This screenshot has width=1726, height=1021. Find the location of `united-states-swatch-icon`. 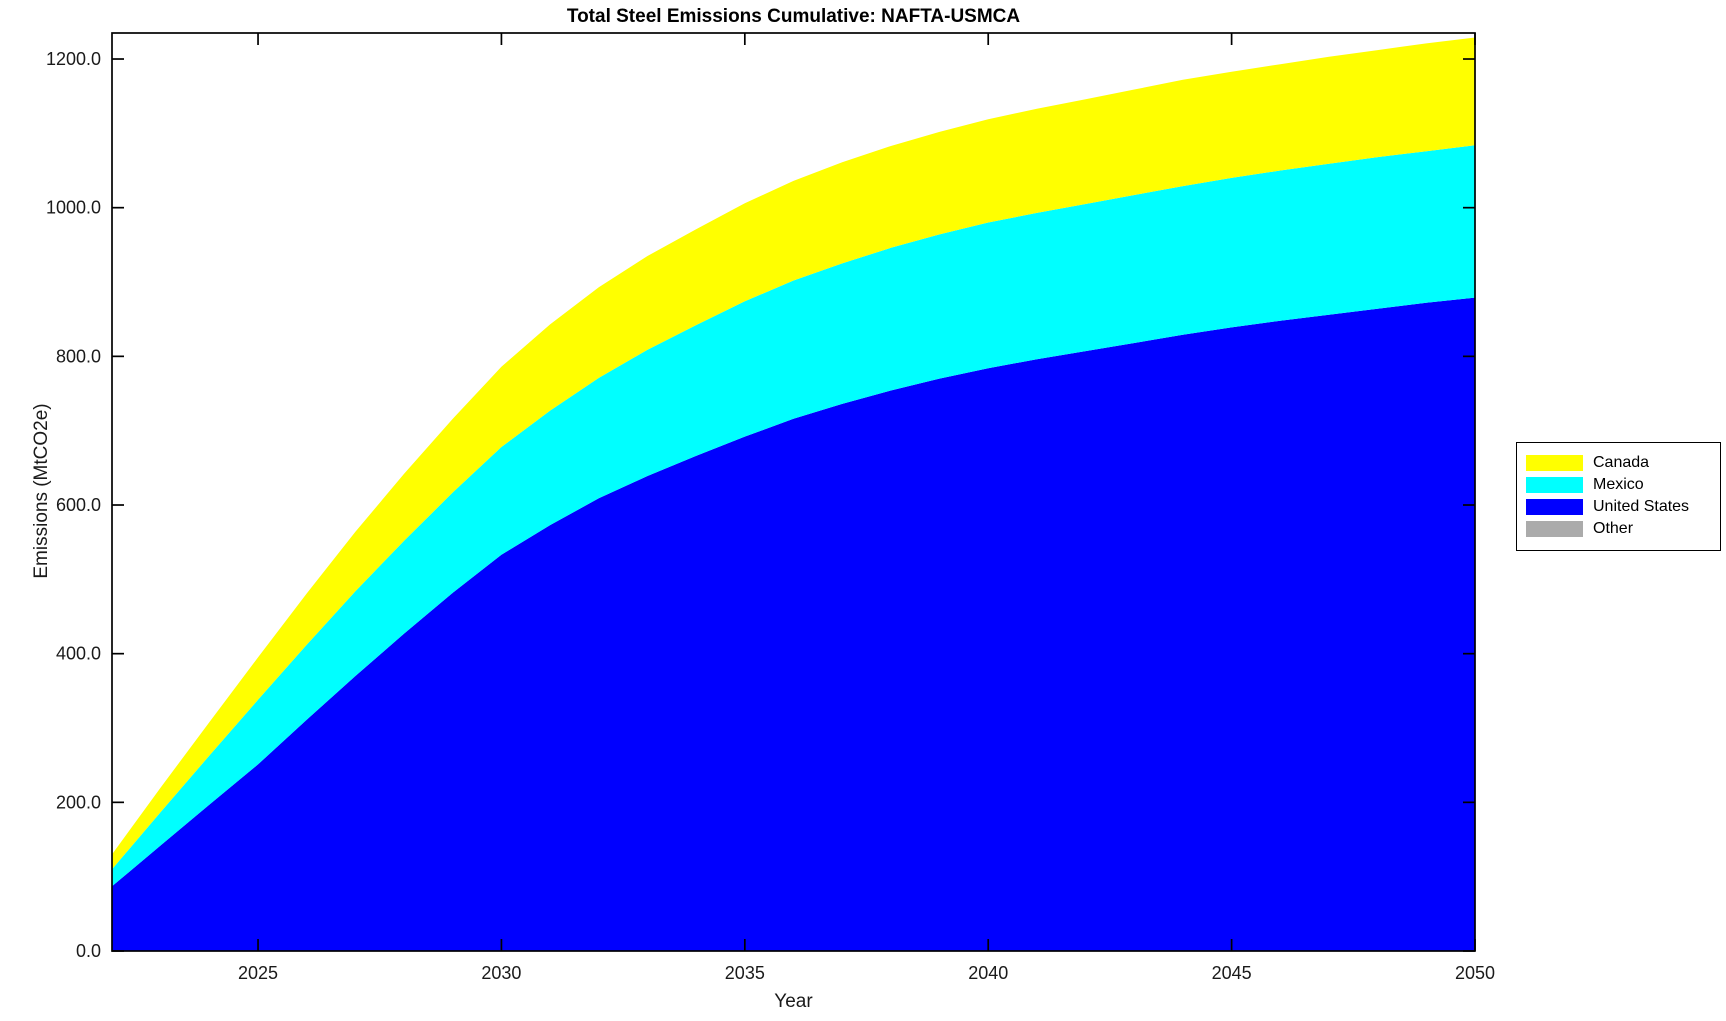

united-states-swatch-icon is located at coordinates (1554, 507).